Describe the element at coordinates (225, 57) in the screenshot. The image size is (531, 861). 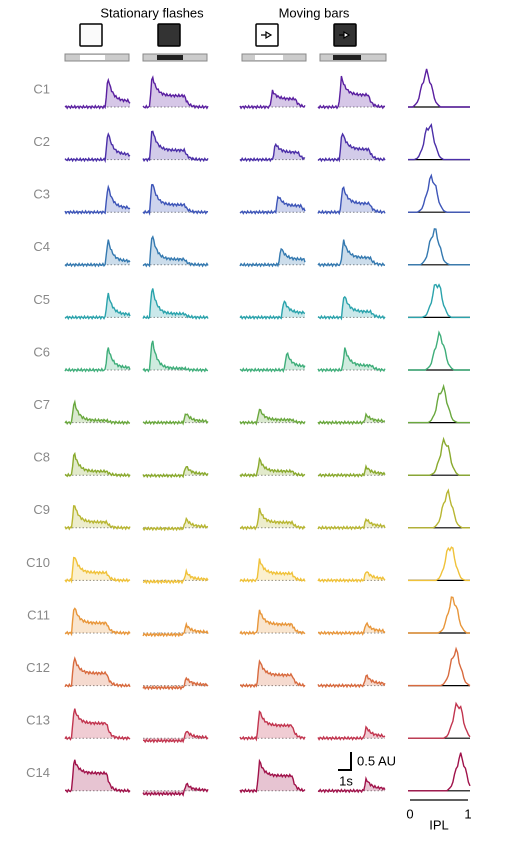
I see `stimulus-bars` at that location.